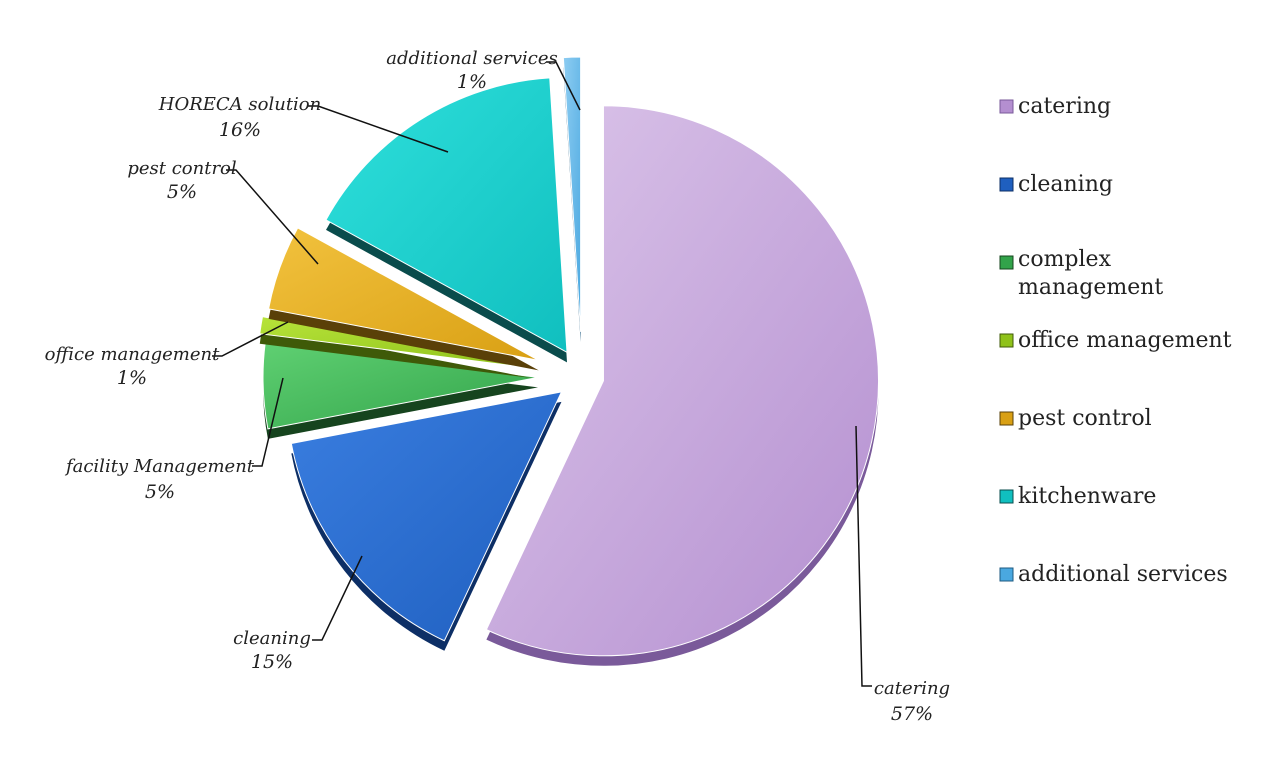  I want to click on data-label-value: 16%, so click(240, 130).